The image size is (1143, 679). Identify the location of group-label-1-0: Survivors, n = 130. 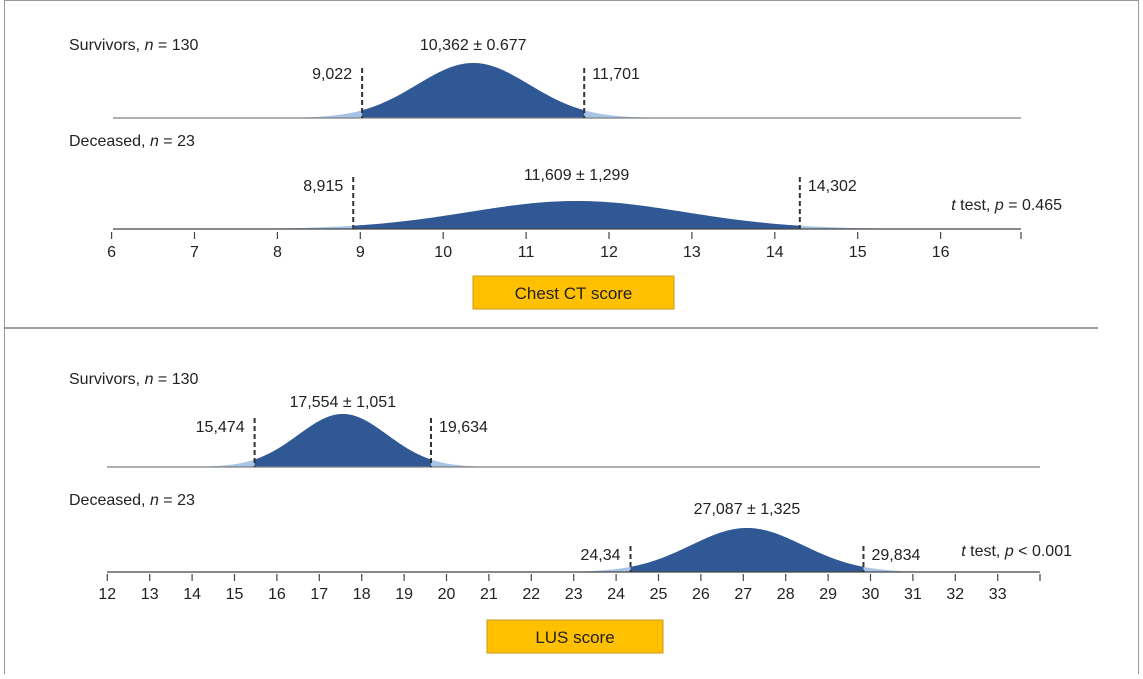
(134, 379).